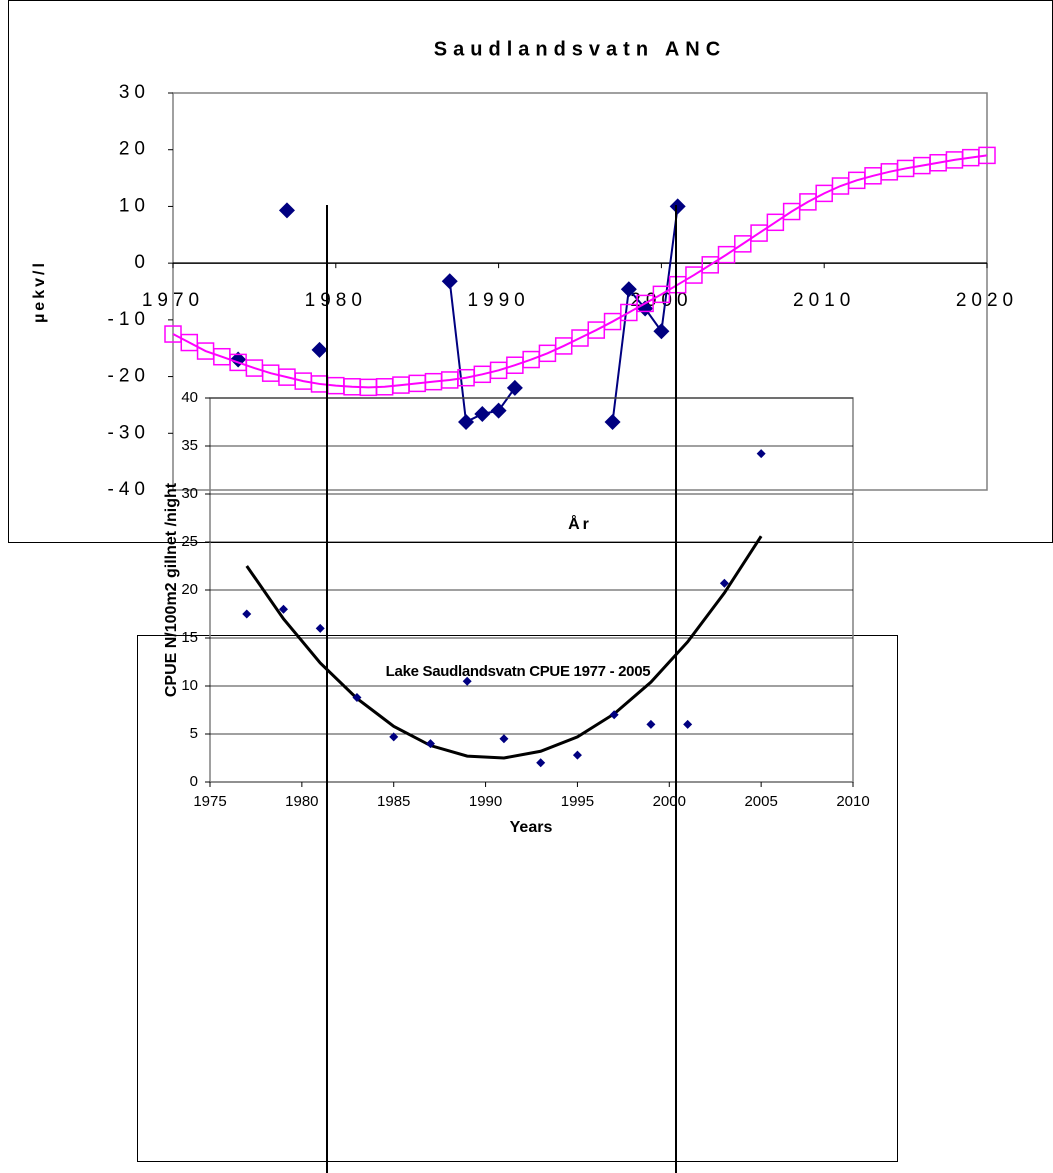 The image size is (1053, 1173). What do you see at coordinates (129, 489) in the screenshot?
I see `y-tick-label: -40` at bounding box center [129, 489].